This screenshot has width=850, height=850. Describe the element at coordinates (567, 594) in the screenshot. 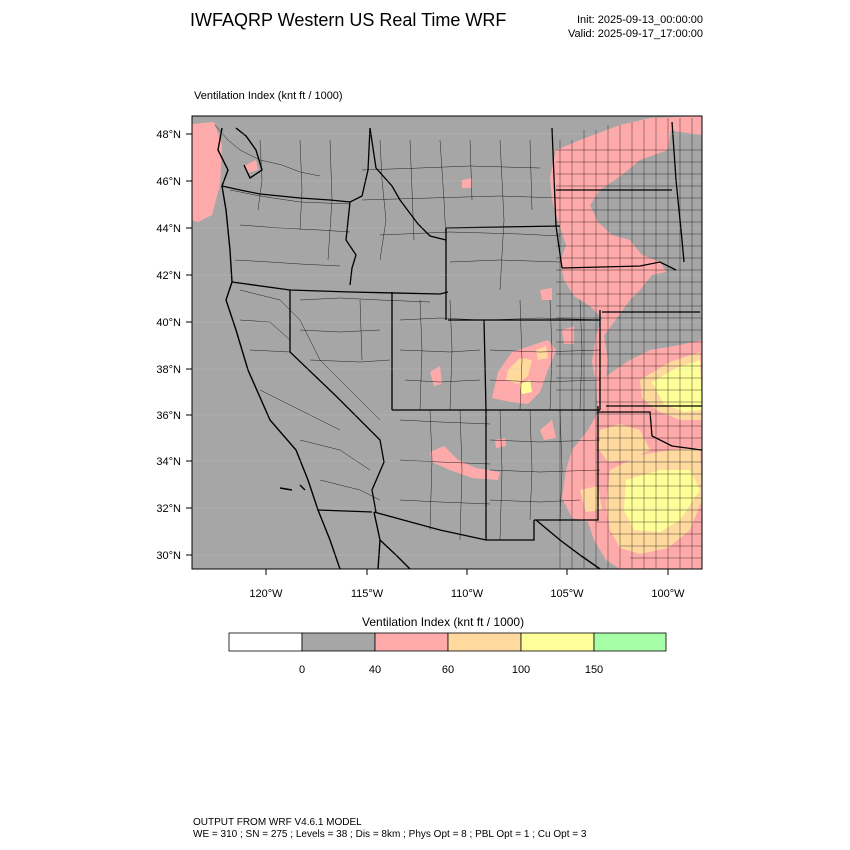

I see `lon-label: 105°W` at that location.